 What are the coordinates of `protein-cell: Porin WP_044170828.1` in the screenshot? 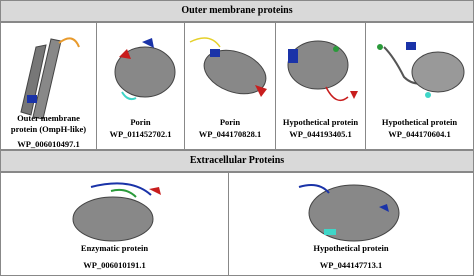 It's located at (230, 86).